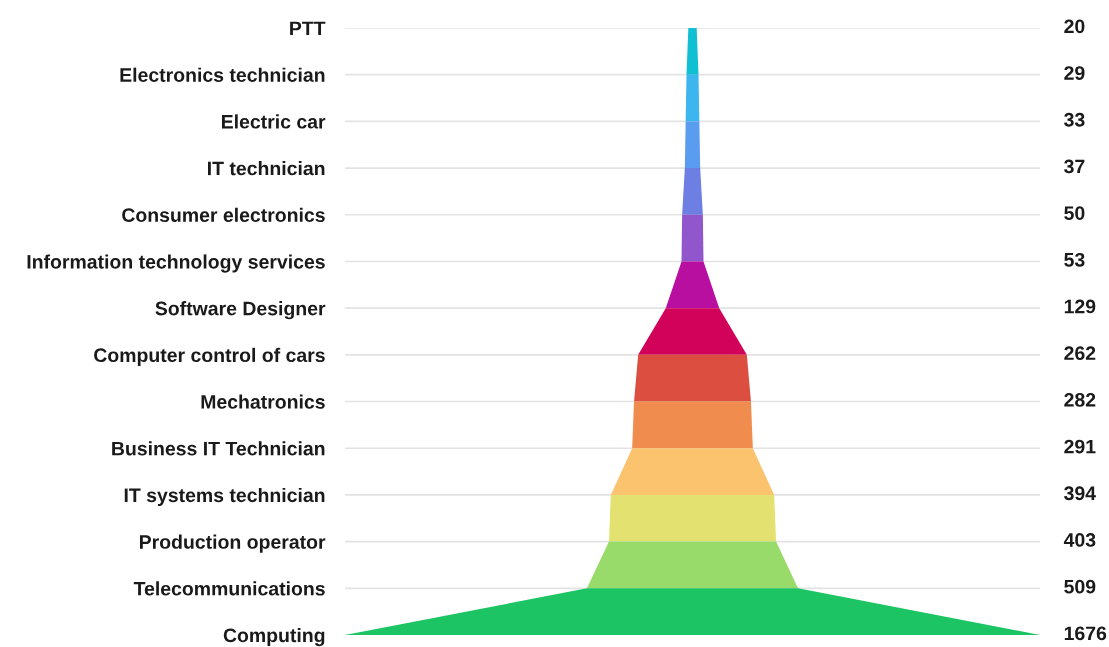 The height and width of the screenshot is (647, 1109). I want to click on data-label: 1676, so click(1085, 633).